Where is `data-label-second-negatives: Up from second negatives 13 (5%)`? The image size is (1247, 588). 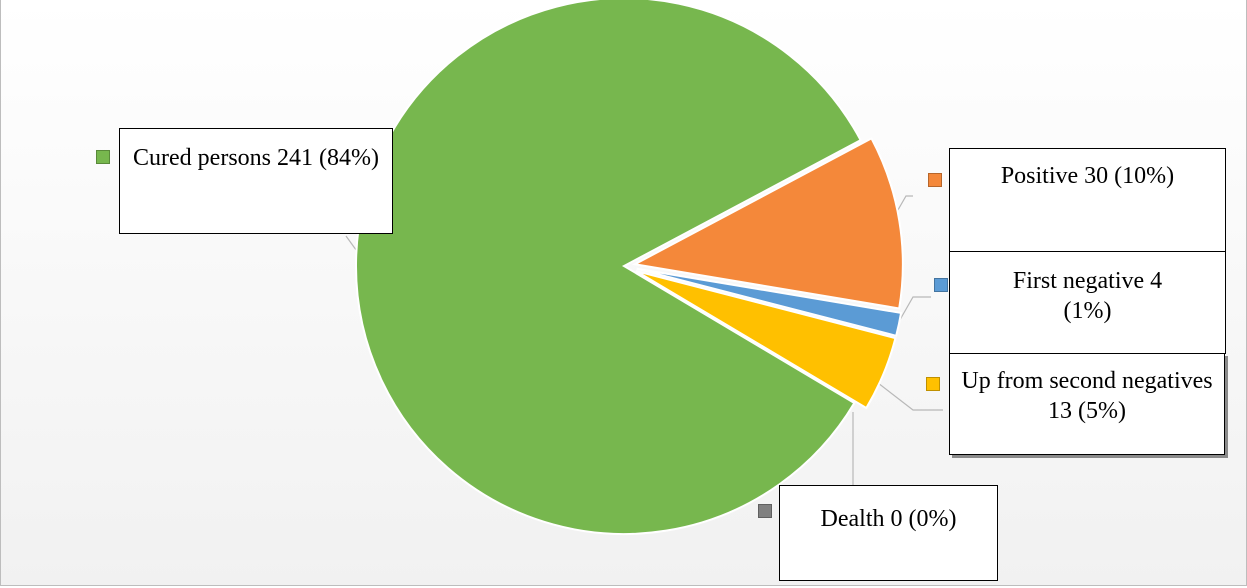
data-label-second-negatives: Up from second negatives 13 (5%) is located at coordinates (1087, 404).